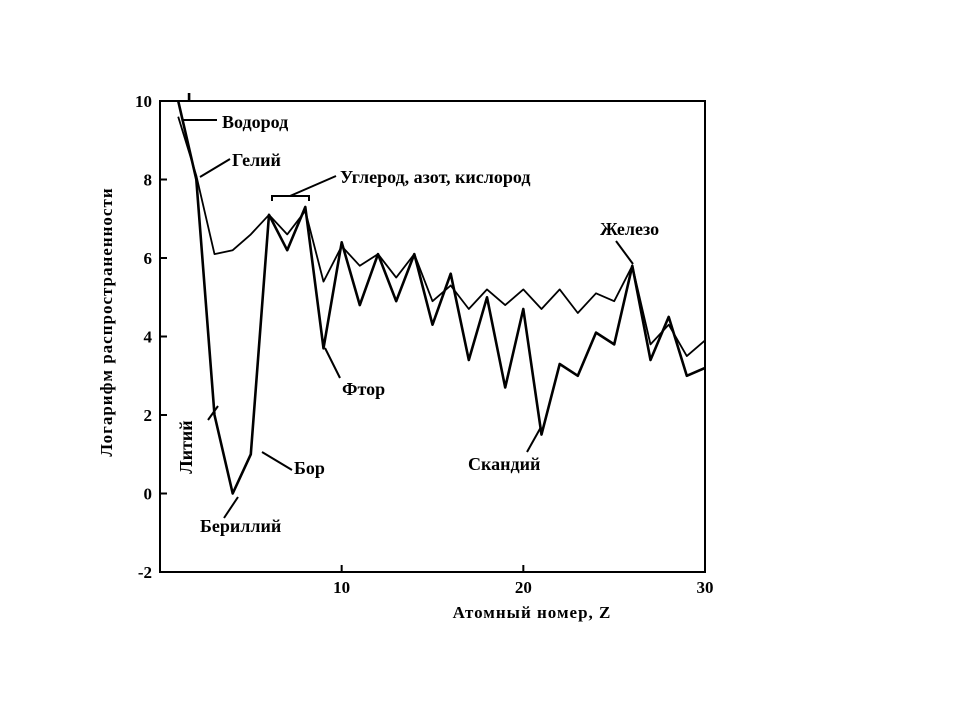 This screenshot has width=960, height=725. Describe the element at coordinates (106, 321) in the screenshot. I see `y-axis-label: Логарифм распространенности` at that location.